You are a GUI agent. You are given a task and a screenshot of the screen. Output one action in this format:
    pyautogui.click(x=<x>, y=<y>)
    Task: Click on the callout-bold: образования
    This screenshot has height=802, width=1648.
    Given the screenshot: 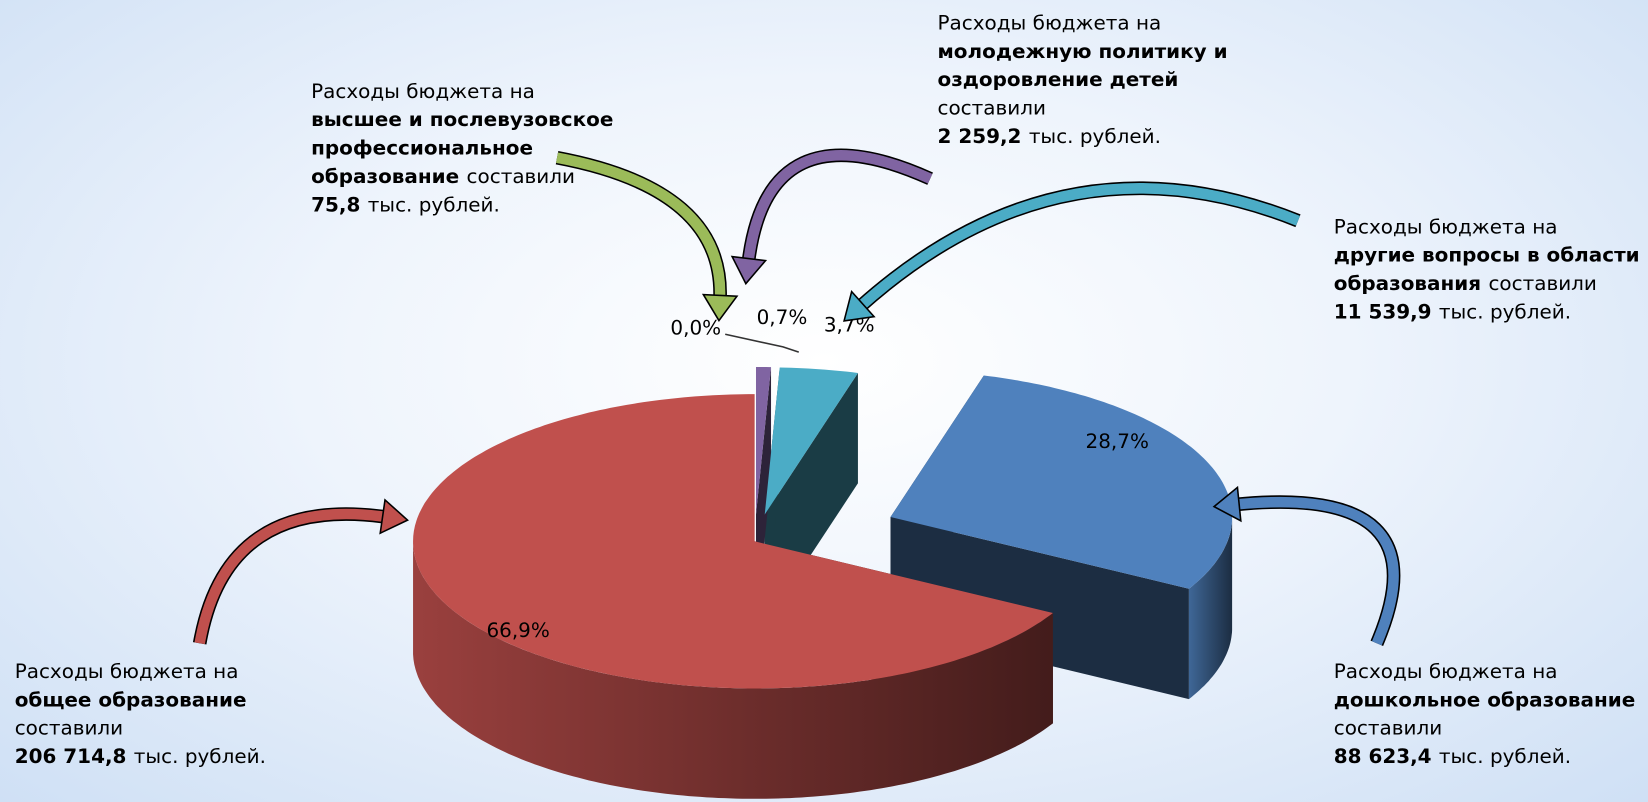 What is the action you would take?
    pyautogui.click(x=1407, y=283)
    